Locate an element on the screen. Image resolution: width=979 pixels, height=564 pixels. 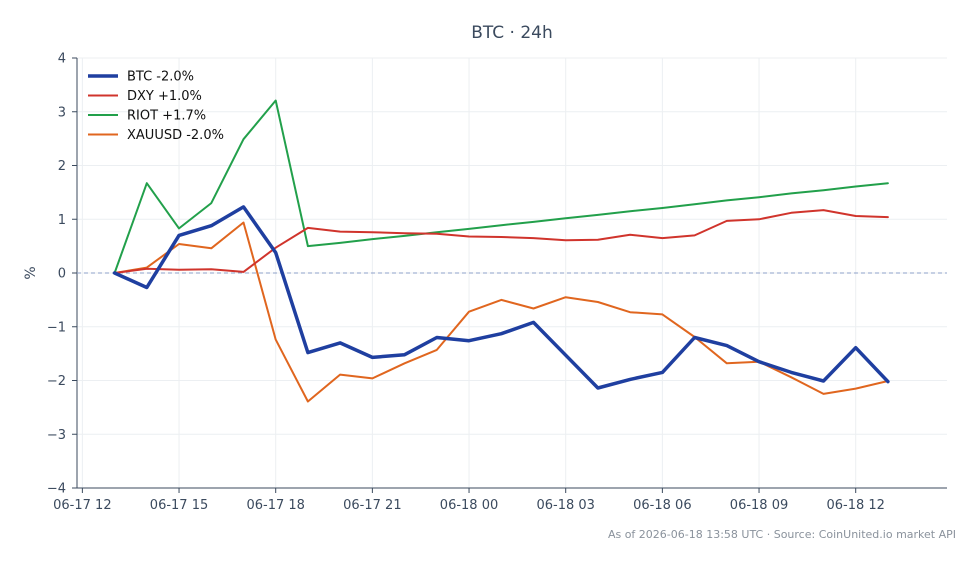
x-tick-label: 06-18 09 is located at coordinates (759, 505).